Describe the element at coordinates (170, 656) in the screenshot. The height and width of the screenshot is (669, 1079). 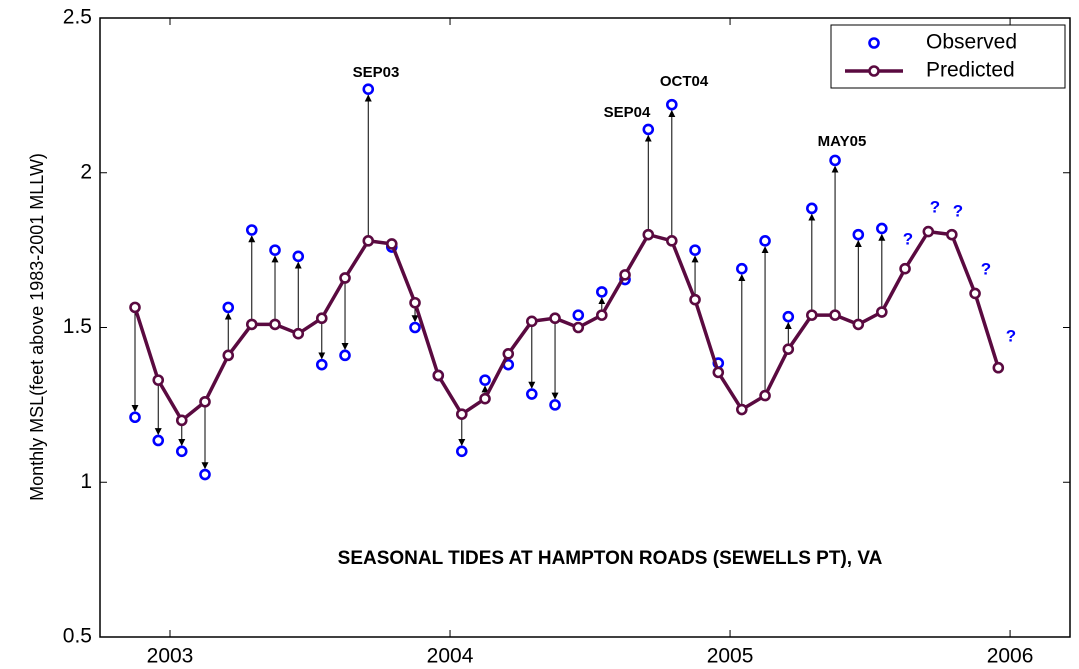
I see `x-tick-label: 2003` at that location.